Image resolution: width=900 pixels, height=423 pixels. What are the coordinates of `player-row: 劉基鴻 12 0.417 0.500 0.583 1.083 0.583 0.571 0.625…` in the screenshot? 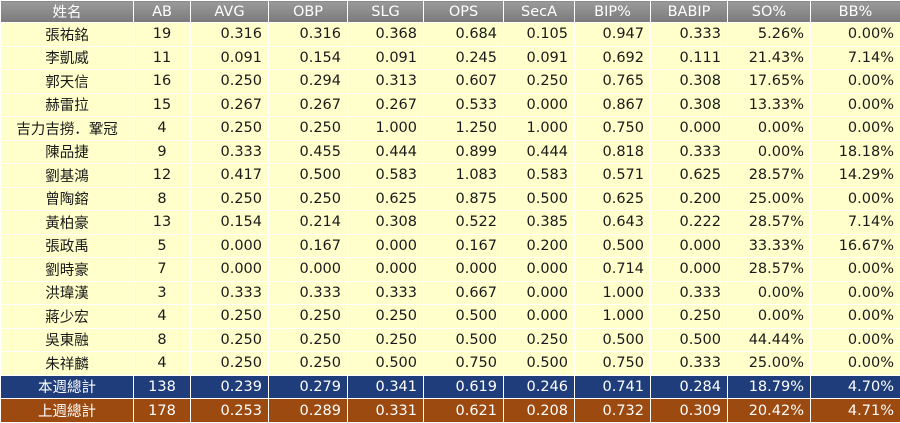 It's located at (450, 175).